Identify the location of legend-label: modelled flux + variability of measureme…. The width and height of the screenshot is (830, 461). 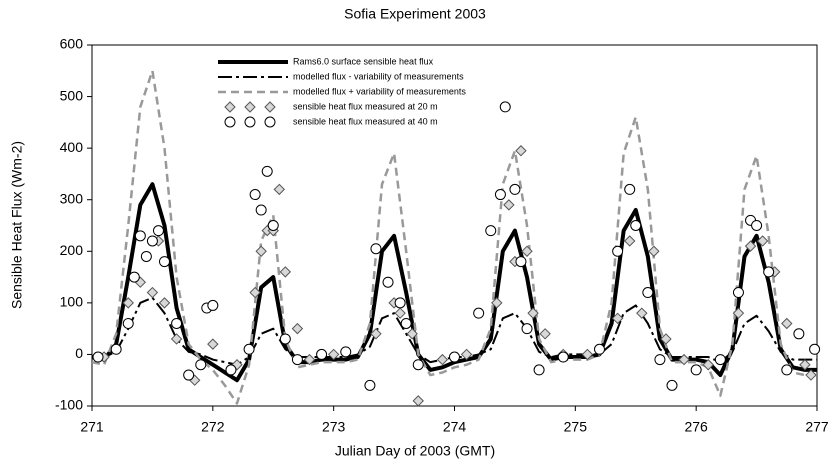
(379, 91).